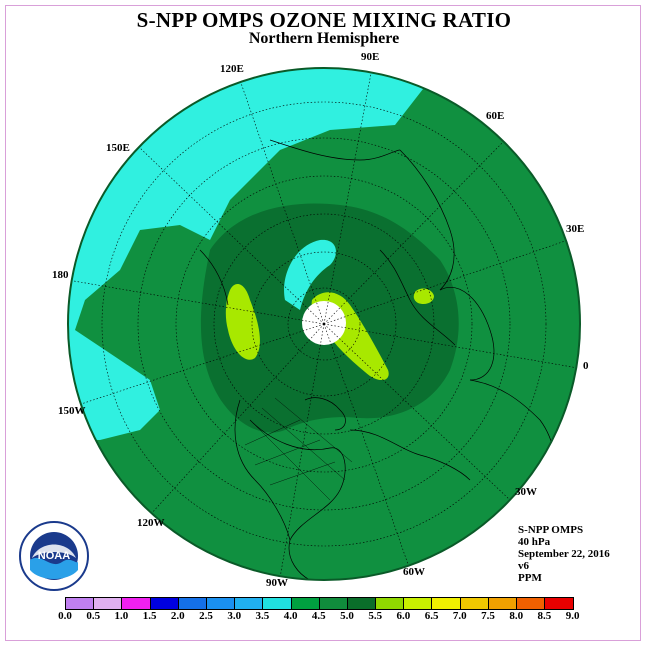  Describe the element at coordinates (572, 616) in the screenshot. I see `colorbar-tick-label: 9.0` at that location.